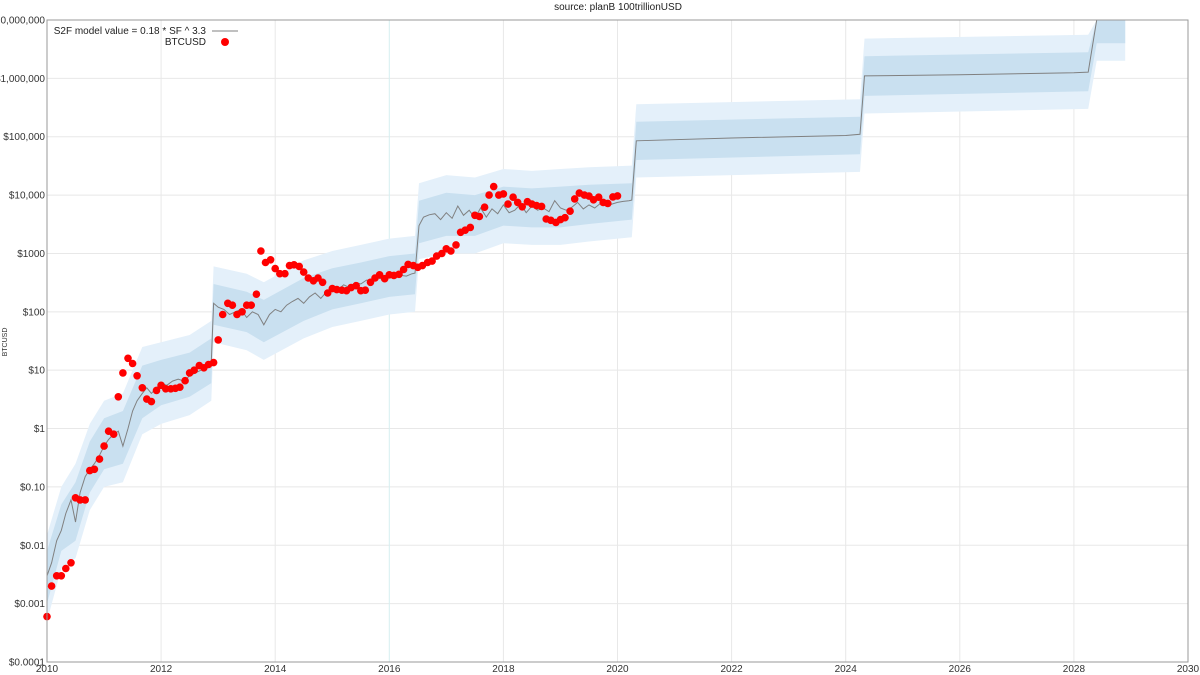 This screenshot has width=1200, height=675. I want to click on y-tick-label: $10, so click(36, 371).